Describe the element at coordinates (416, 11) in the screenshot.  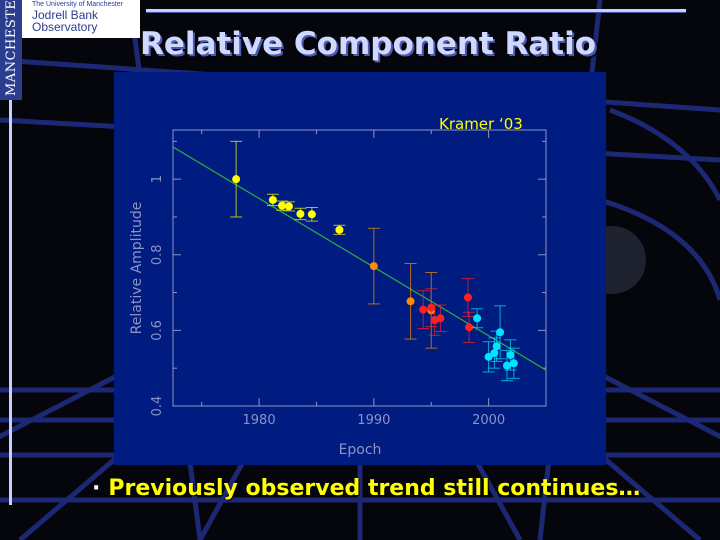
I see `top-divider` at that location.